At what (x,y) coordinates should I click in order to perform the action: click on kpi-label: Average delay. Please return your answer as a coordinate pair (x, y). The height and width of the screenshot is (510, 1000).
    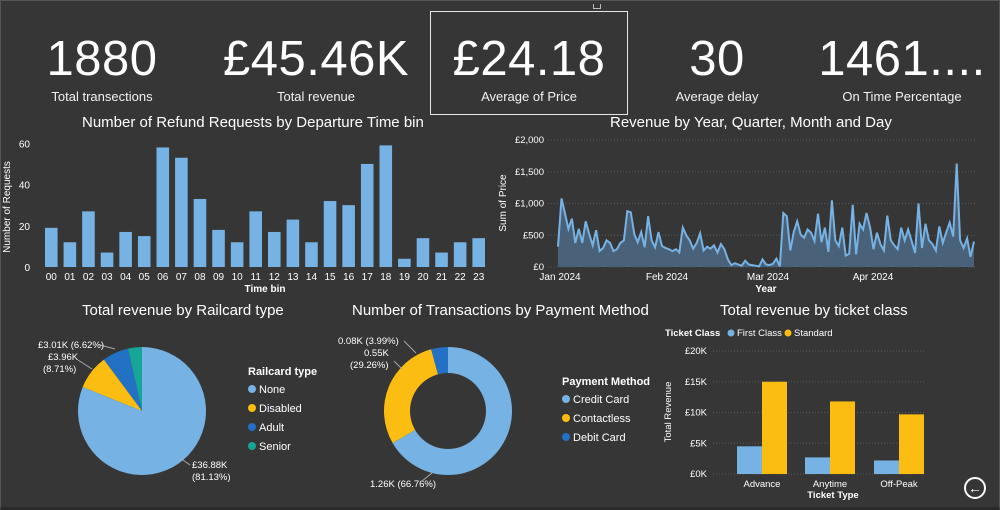
    Looking at the image, I should click on (717, 96).